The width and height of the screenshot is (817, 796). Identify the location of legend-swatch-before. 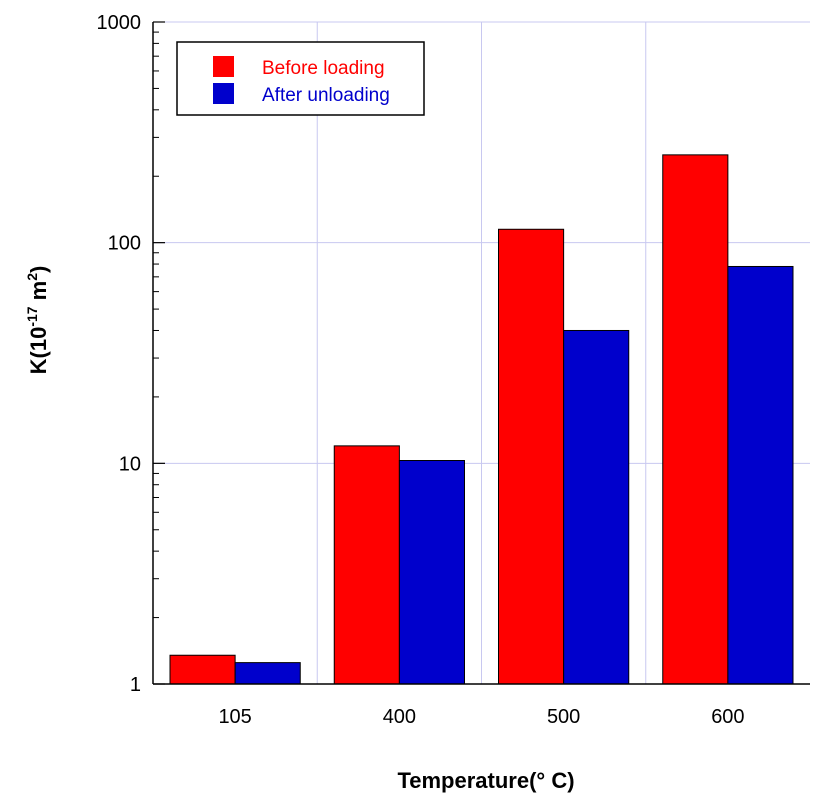
(223, 66).